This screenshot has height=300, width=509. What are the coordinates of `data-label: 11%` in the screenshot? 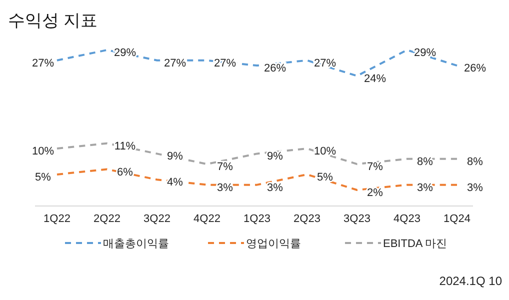 It's located at (125, 146).